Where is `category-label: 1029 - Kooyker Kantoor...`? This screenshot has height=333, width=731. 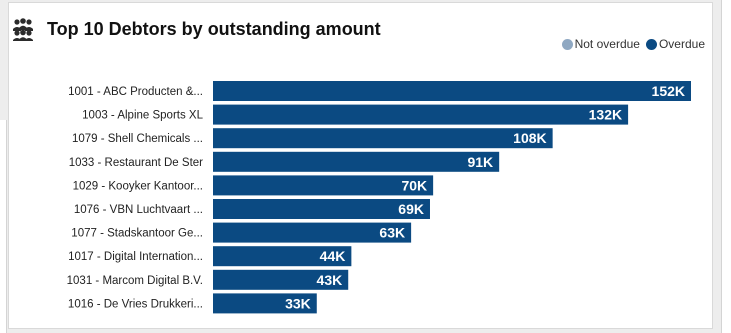
category-label: 1029 - Kooyker Kantoor... is located at coordinates (138, 186).